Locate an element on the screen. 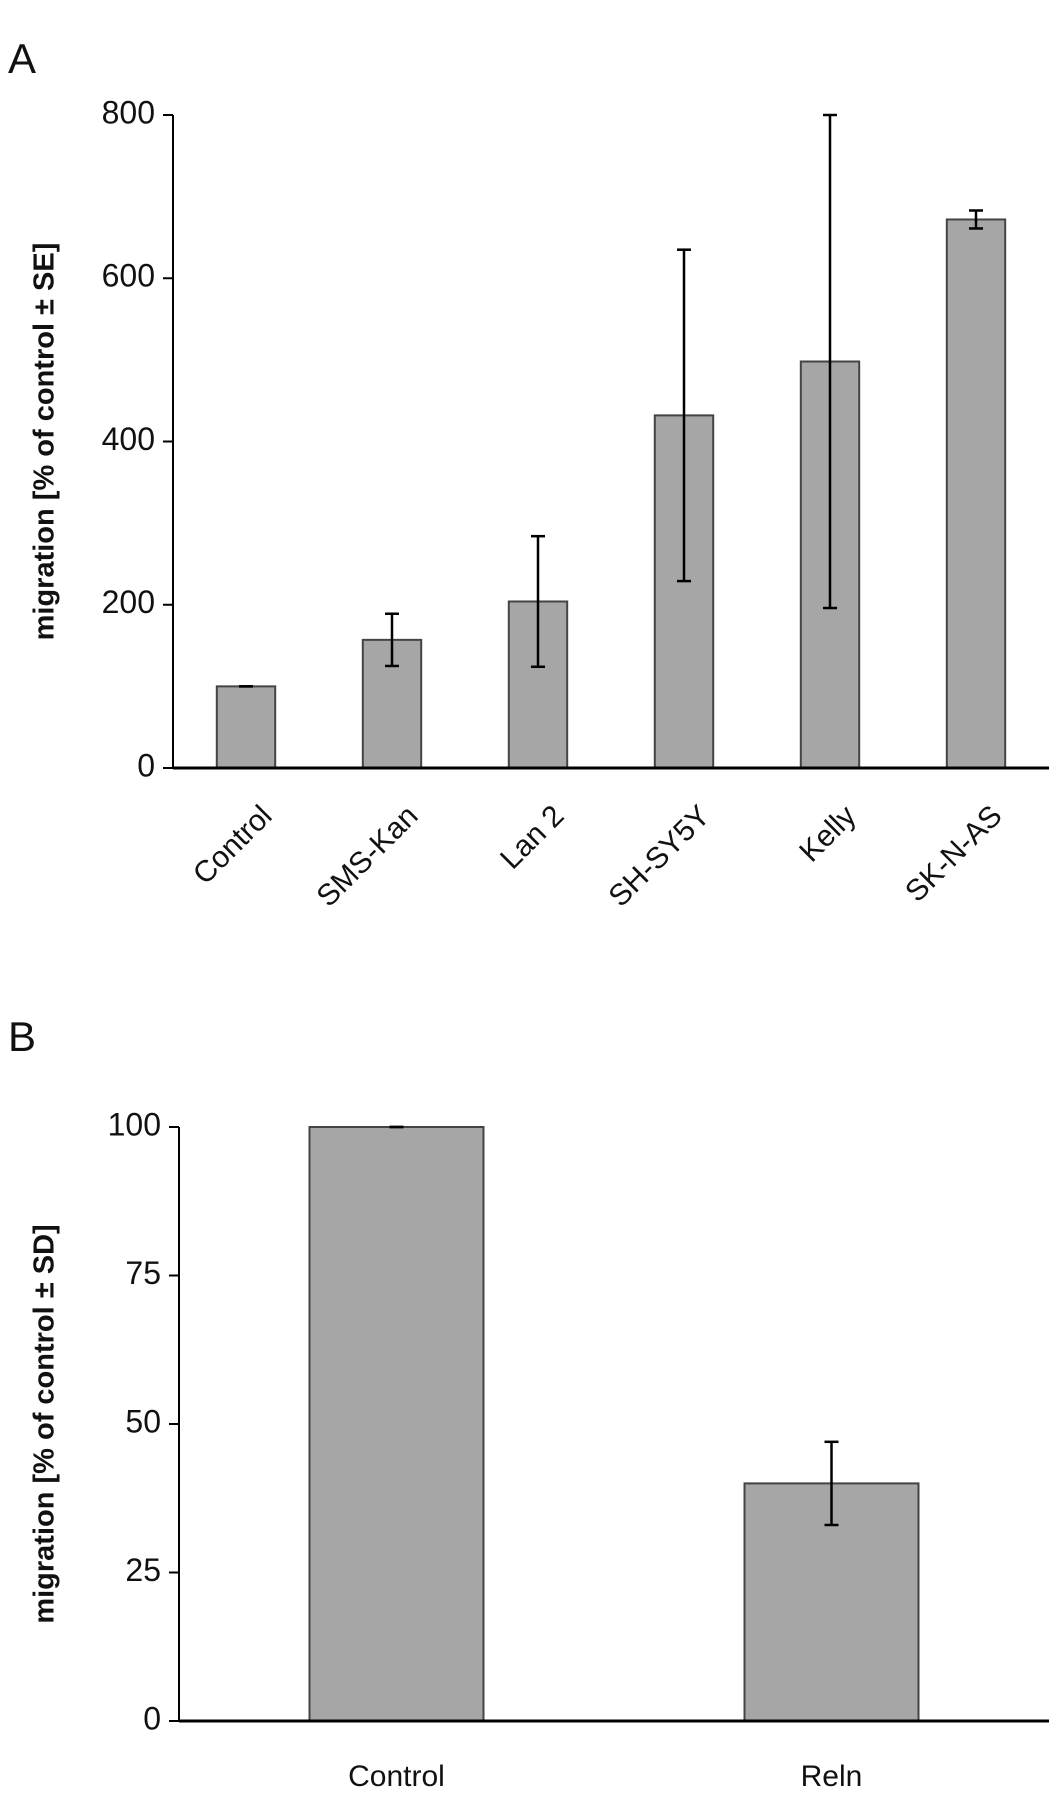 The width and height of the screenshot is (1063, 1818). x-tick-label: Lan 2 is located at coordinates (532, 837).